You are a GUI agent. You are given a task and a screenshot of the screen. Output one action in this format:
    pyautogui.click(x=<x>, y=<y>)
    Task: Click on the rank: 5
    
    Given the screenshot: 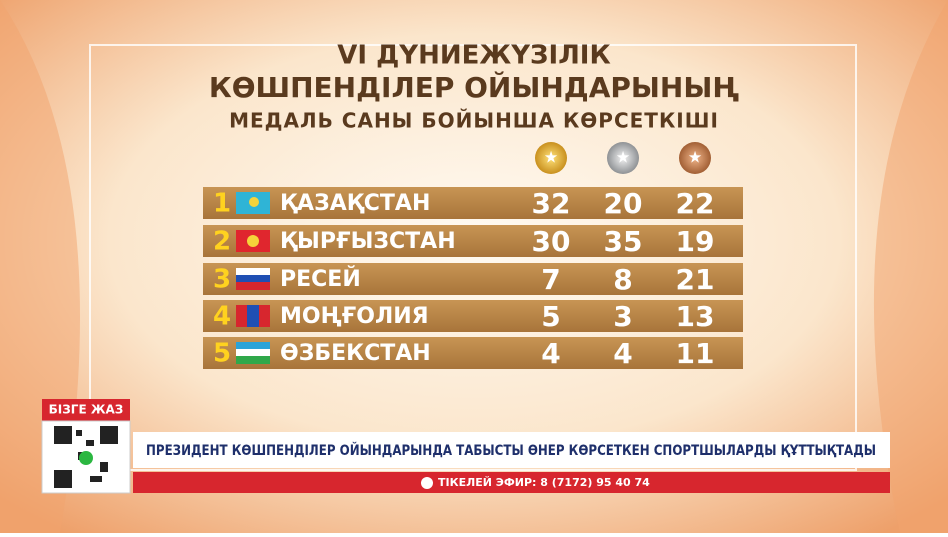 What is the action you would take?
    pyautogui.click(x=222, y=354)
    